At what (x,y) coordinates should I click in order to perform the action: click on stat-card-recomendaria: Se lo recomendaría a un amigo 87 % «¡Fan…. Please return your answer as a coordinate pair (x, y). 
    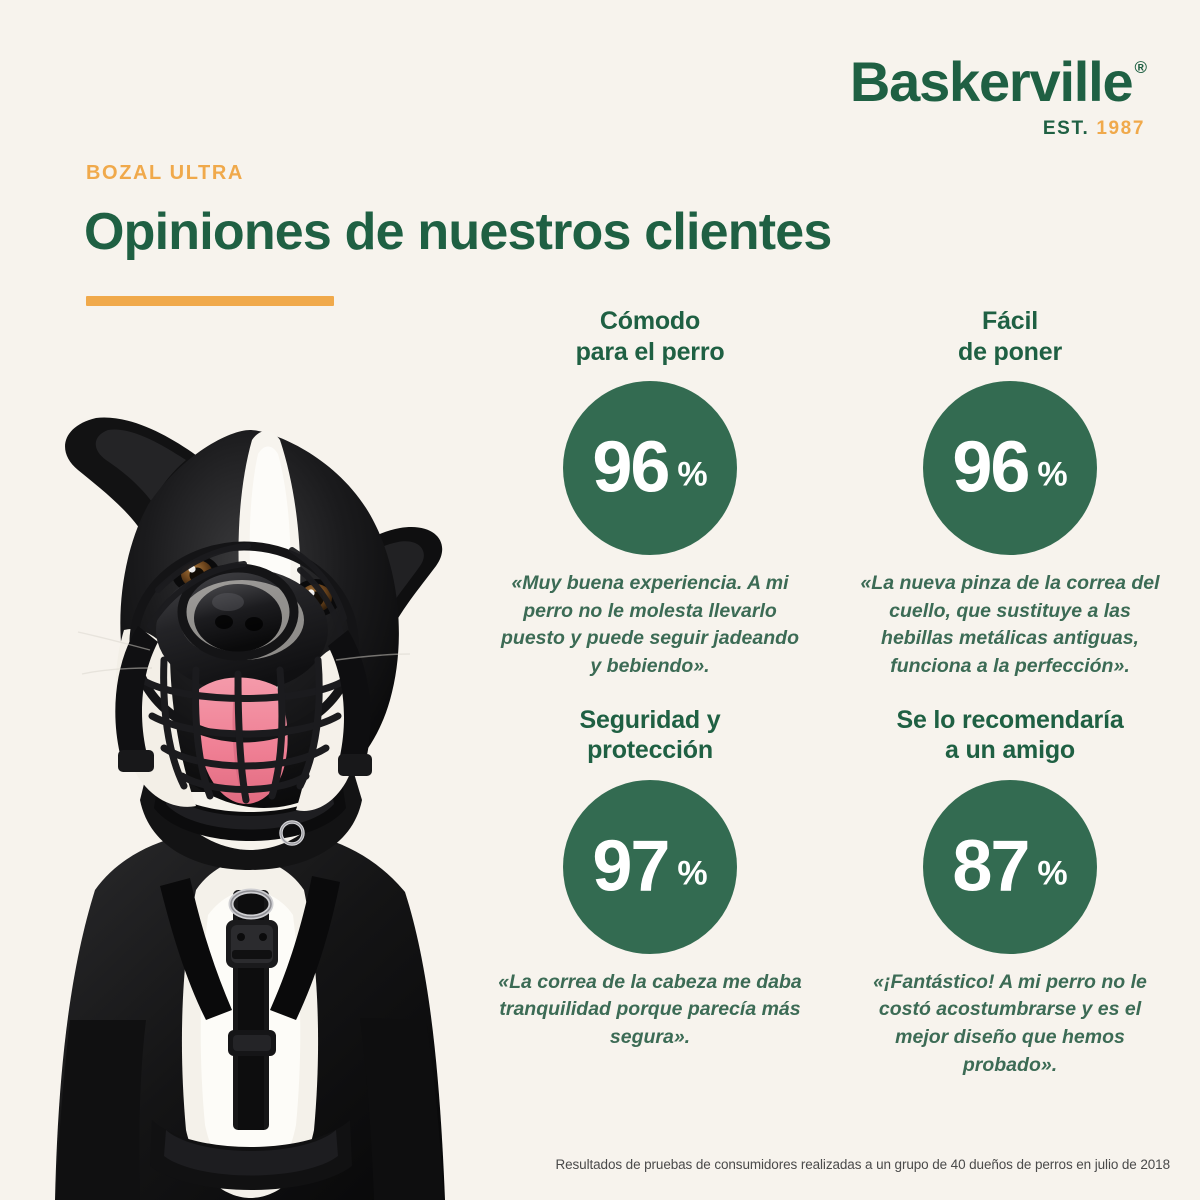
    Looking at the image, I should click on (1010, 892).